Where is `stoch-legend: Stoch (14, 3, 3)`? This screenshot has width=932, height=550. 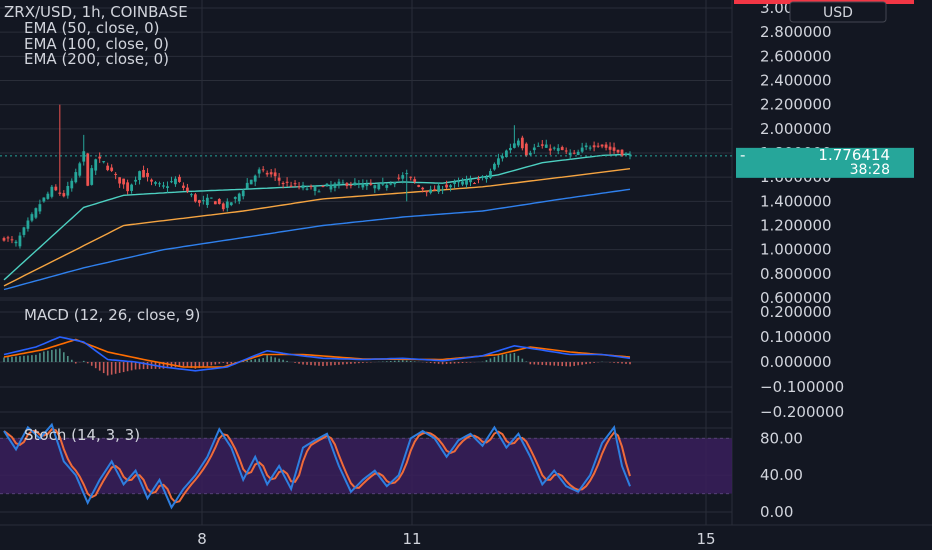
stoch-legend: Stoch (14, 3, 3) is located at coordinates (82, 435).